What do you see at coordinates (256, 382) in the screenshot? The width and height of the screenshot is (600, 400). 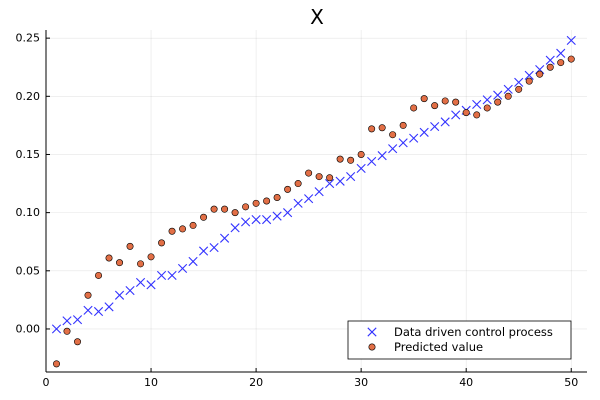 I see `x-tick-label: 20` at bounding box center [256, 382].